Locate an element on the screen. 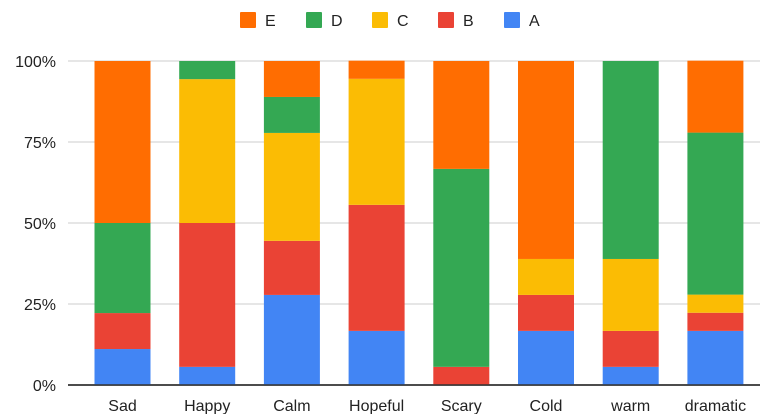  legend-label: E is located at coordinates (270, 21).